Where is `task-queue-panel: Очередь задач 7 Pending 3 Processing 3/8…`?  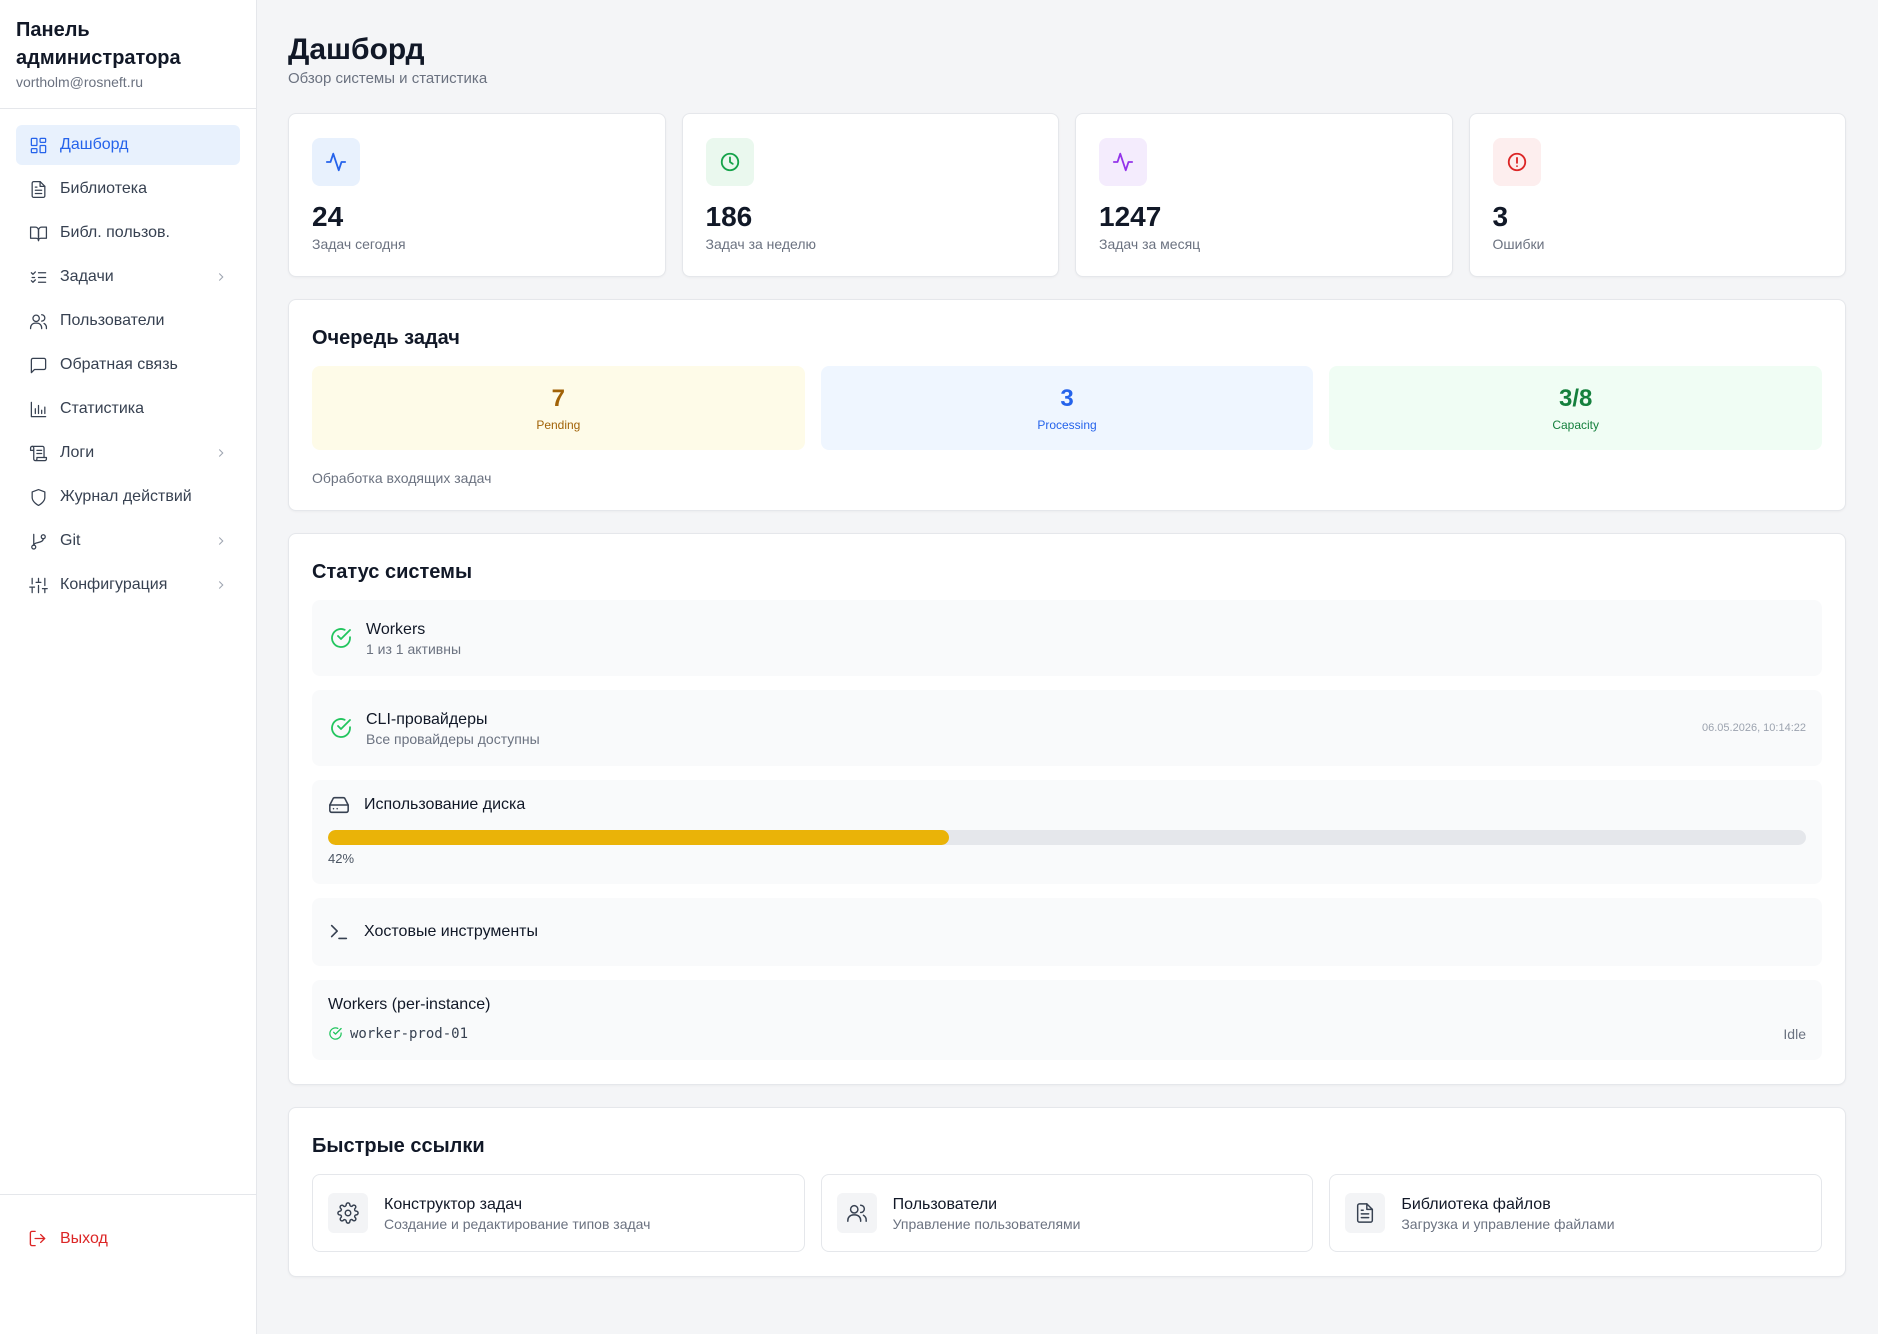 task-queue-panel: Очередь задач 7 Pending 3 Processing 3/8… is located at coordinates (1067, 405).